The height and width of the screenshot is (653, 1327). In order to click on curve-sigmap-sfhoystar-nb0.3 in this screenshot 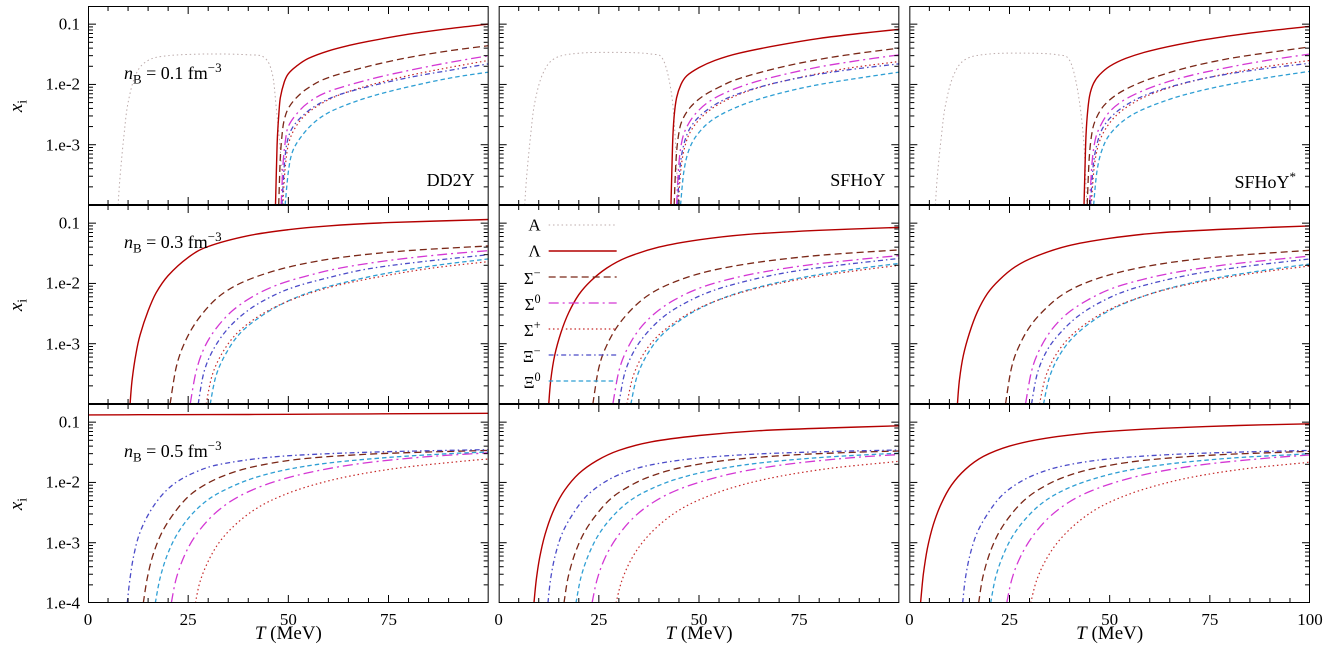, I will do `click(1174, 334)`.